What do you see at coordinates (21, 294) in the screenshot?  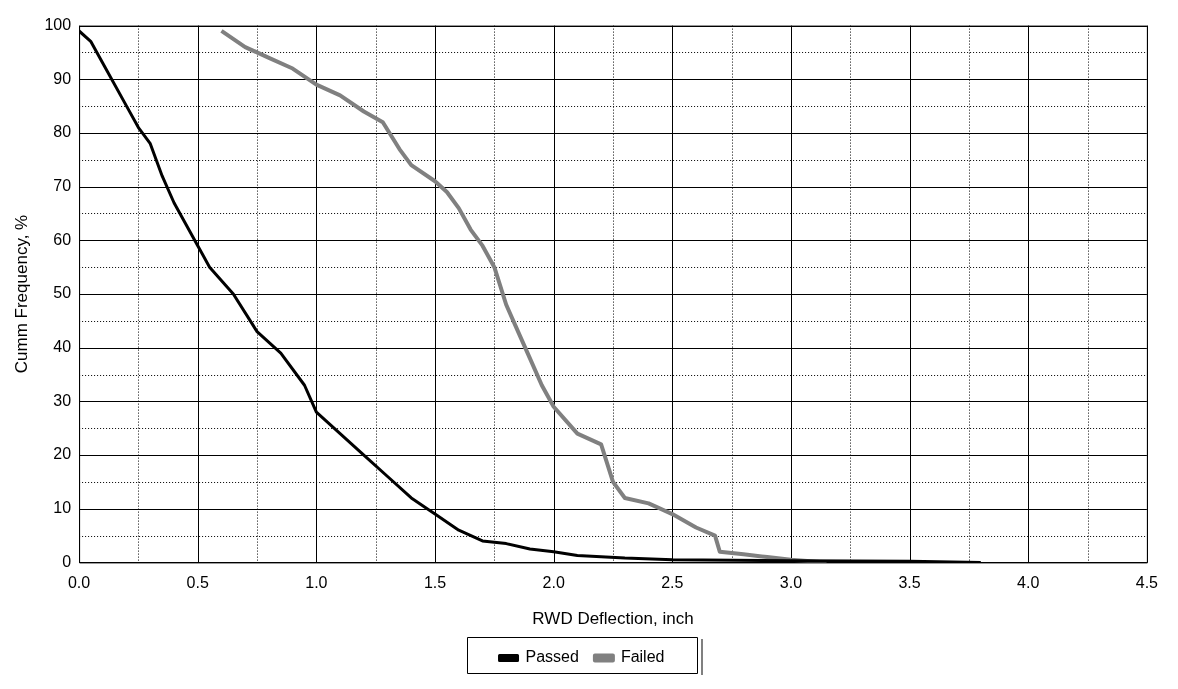 I see `y-axis-title: Cumm Frequency, %` at bounding box center [21, 294].